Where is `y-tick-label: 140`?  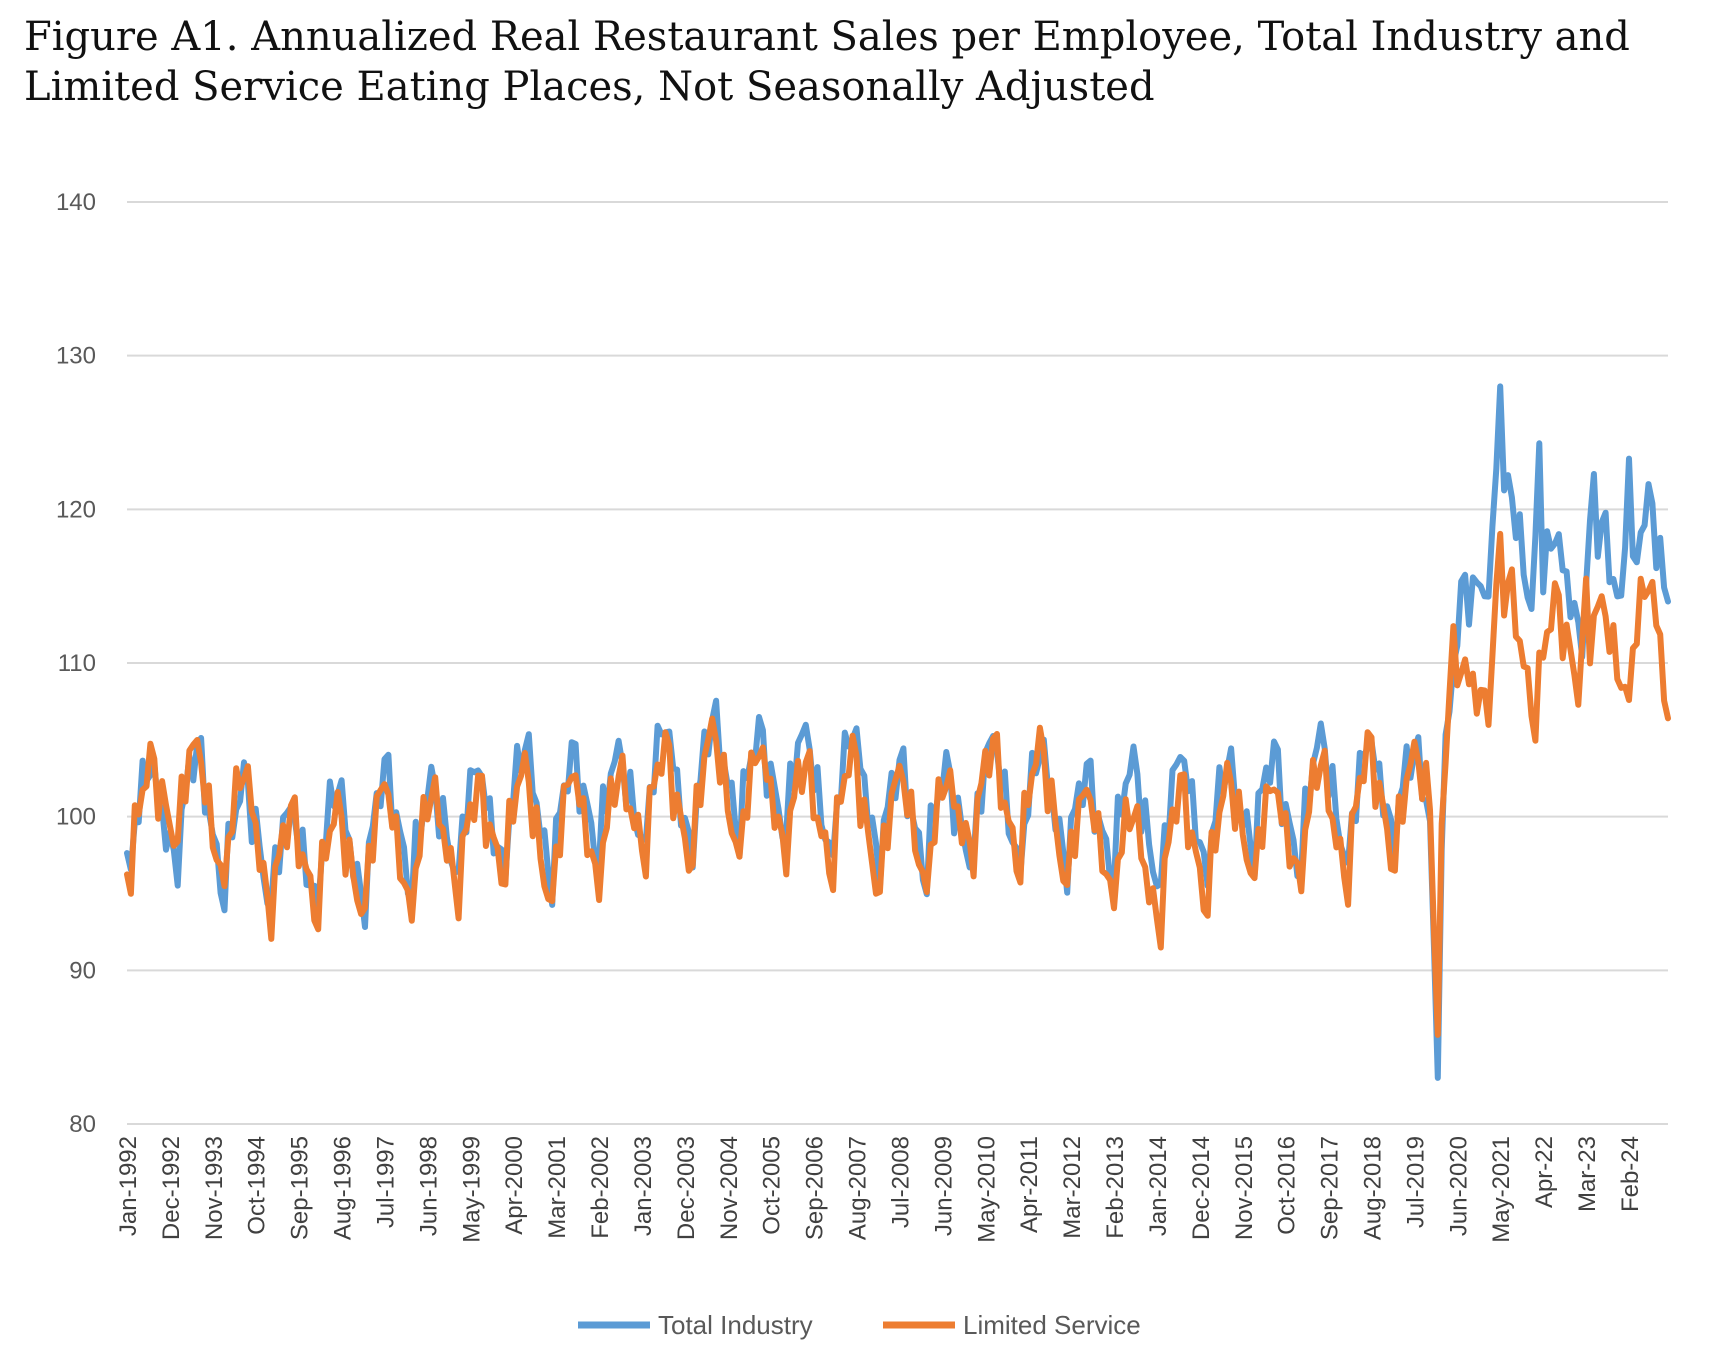
y-tick-label: 140 is located at coordinates (76, 202).